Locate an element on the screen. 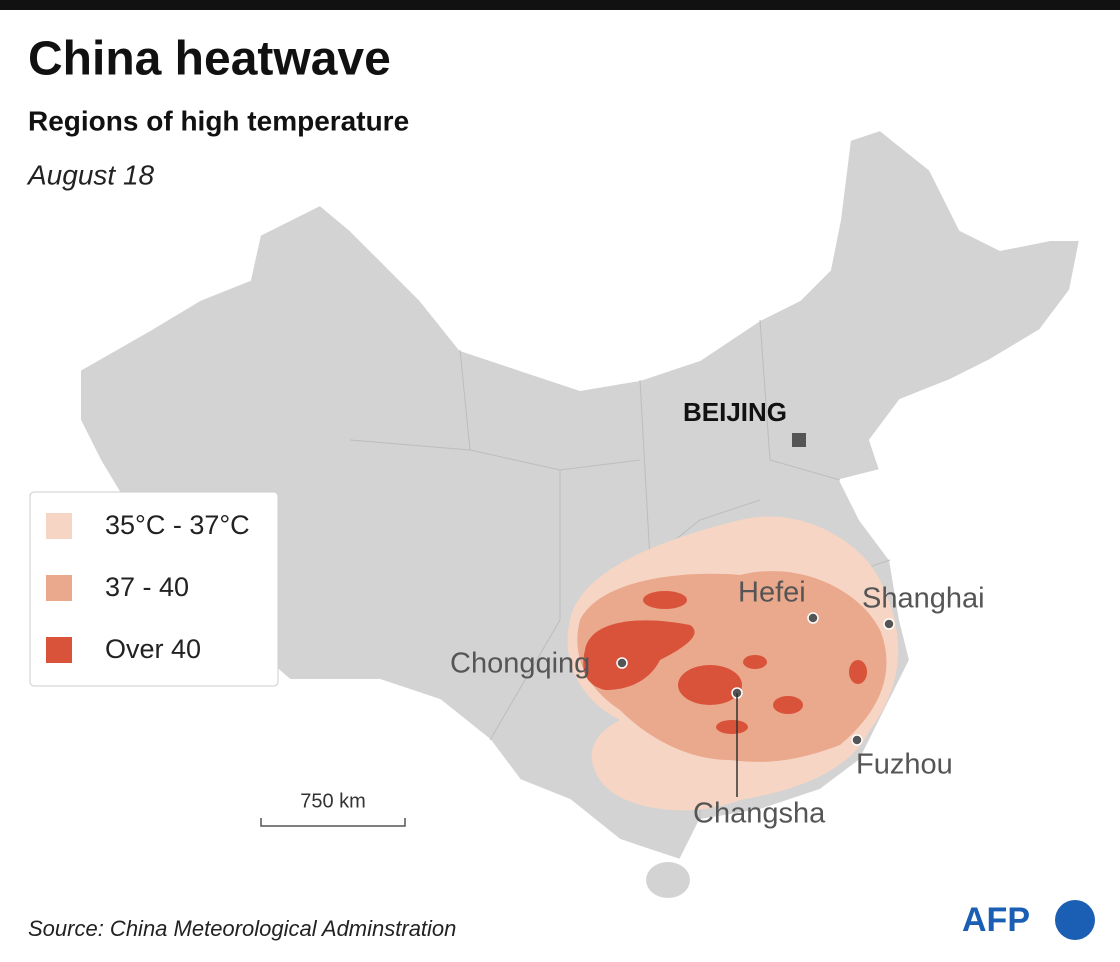 The image size is (1120, 962). legend: 35°C - 37°C 37 - 40 Over 40 is located at coordinates (148, 587).